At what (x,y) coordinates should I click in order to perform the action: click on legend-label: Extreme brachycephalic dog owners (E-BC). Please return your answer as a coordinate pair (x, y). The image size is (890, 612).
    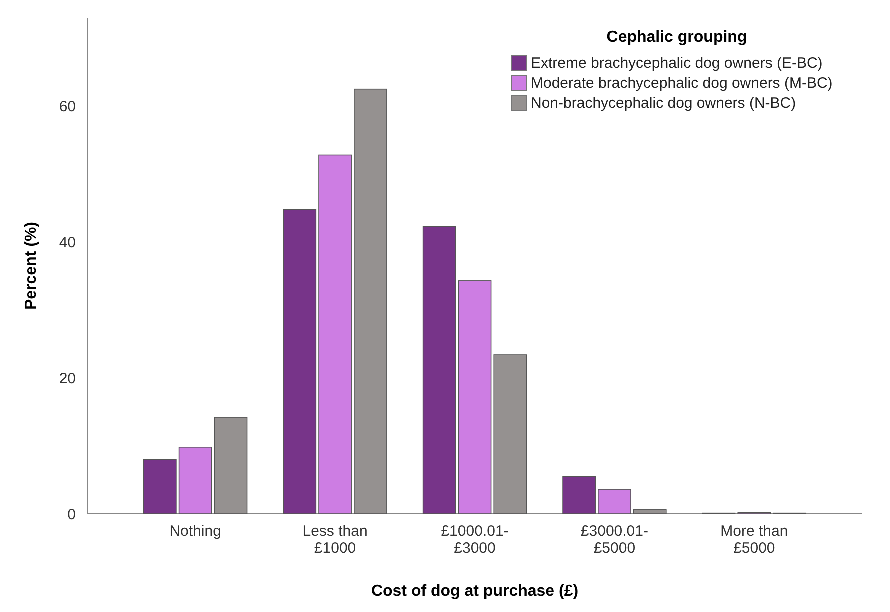
    Looking at the image, I should click on (677, 63).